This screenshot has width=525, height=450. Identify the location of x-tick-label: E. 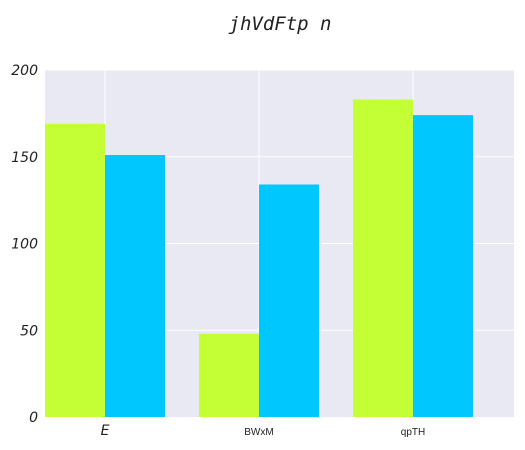
(105, 431).